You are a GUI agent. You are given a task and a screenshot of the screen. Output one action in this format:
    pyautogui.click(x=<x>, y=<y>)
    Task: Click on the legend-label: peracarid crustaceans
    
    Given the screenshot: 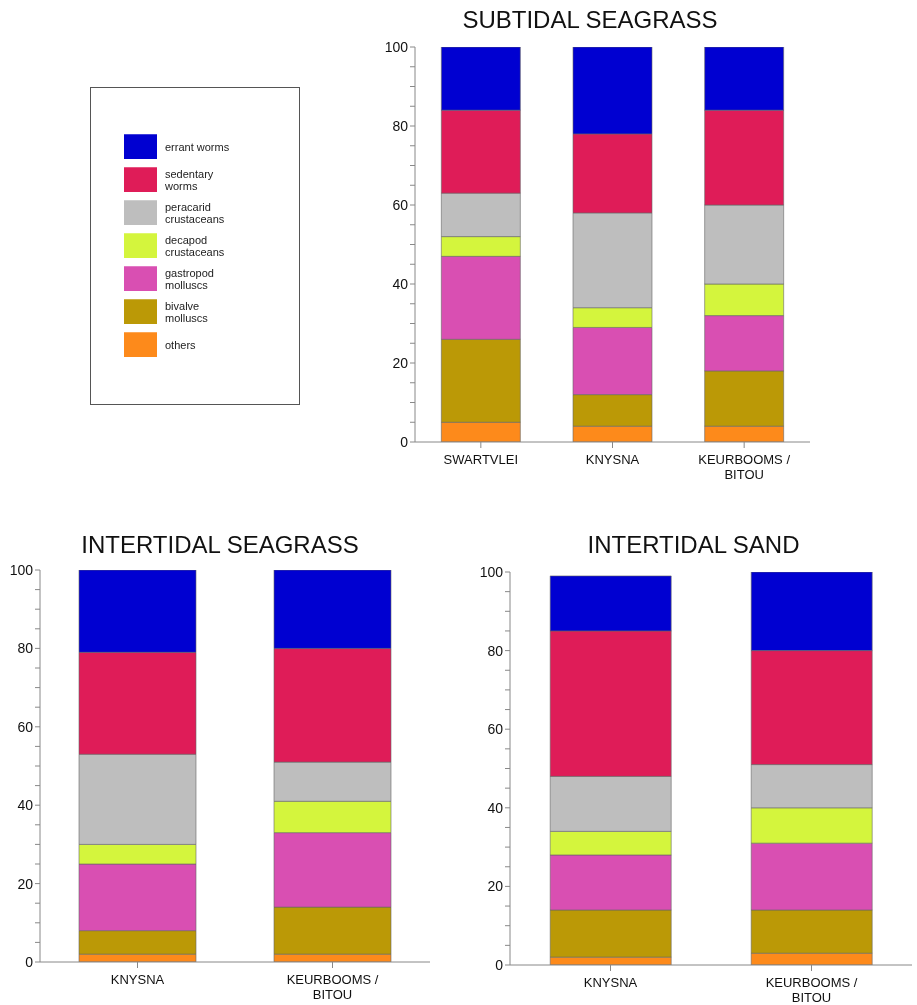 What is the action you would take?
    pyautogui.click(x=195, y=212)
    